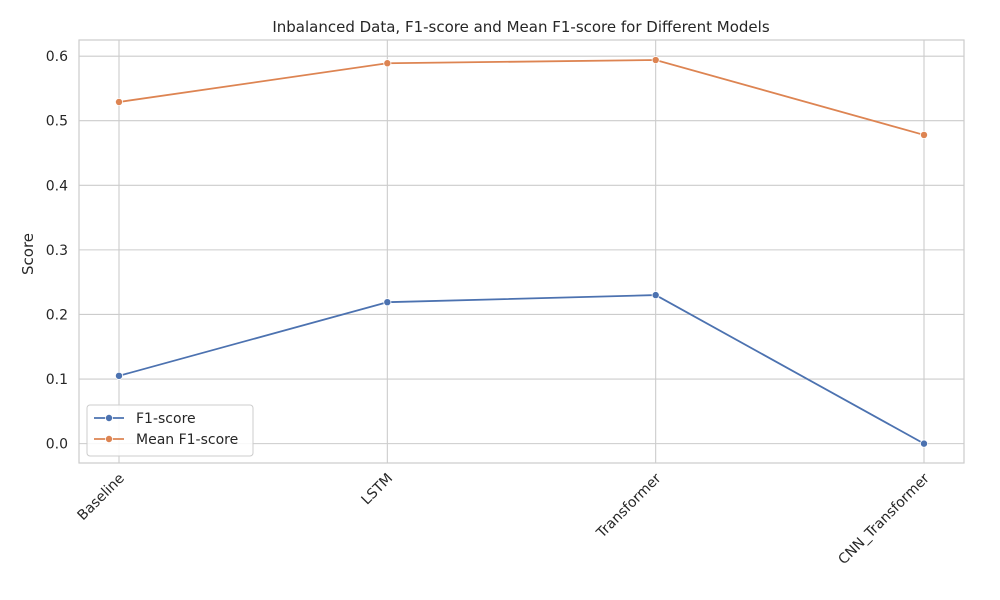  What do you see at coordinates (884, 519) in the screenshot?
I see `x-tick-label: CNN_Transformer` at bounding box center [884, 519].